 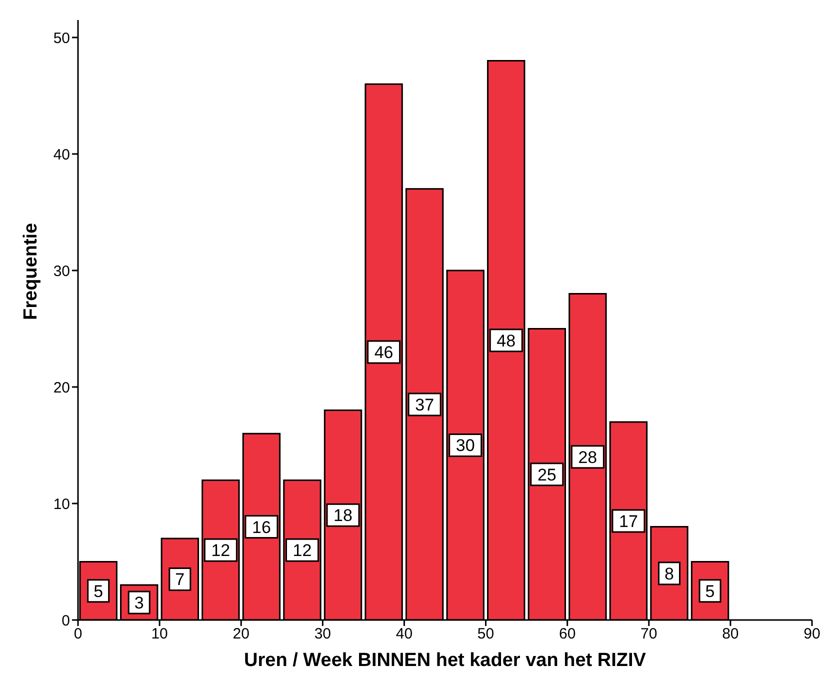 What do you see at coordinates (812, 634) in the screenshot?
I see `x-tick-label: 90` at bounding box center [812, 634].